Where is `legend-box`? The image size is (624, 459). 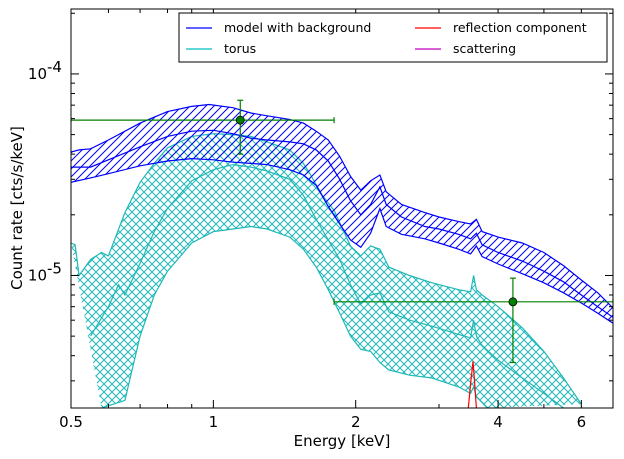 legend-box is located at coordinates (393, 37).